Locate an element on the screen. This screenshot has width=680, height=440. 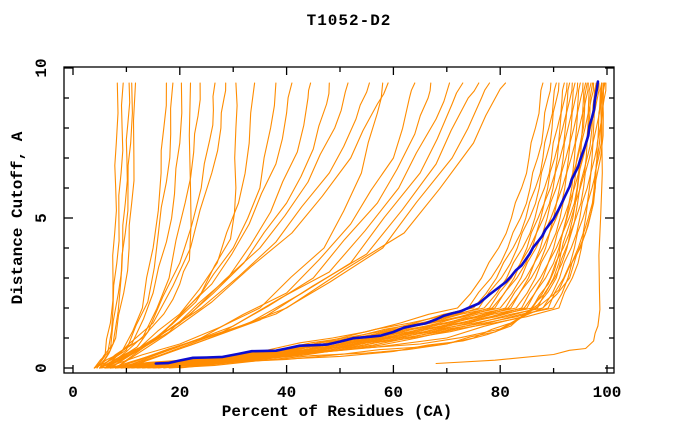
x-axis-label: Percent of Residues (CA) is located at coordinates (337, 412).